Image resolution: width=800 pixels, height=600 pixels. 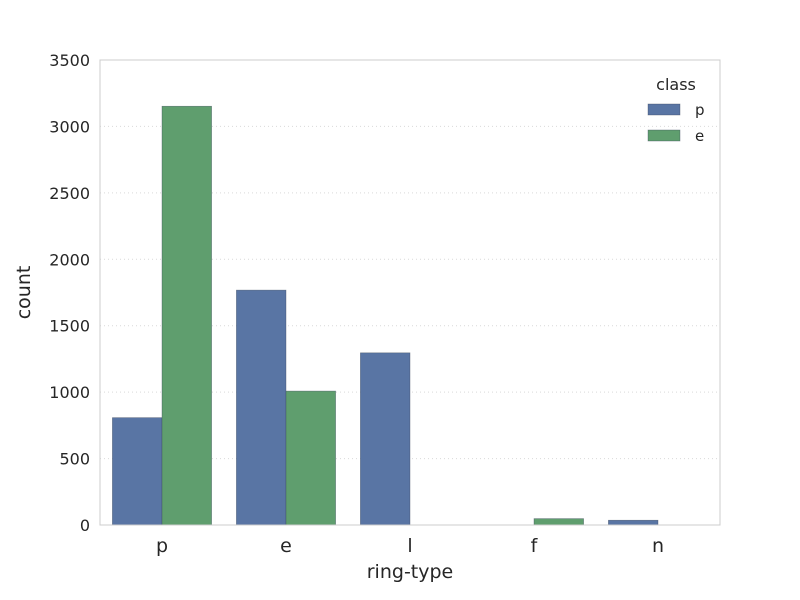 What do you see at coordinates (676, 84) in the screenshot?
I see `legend-title: class` at bounding box center [676, 84].